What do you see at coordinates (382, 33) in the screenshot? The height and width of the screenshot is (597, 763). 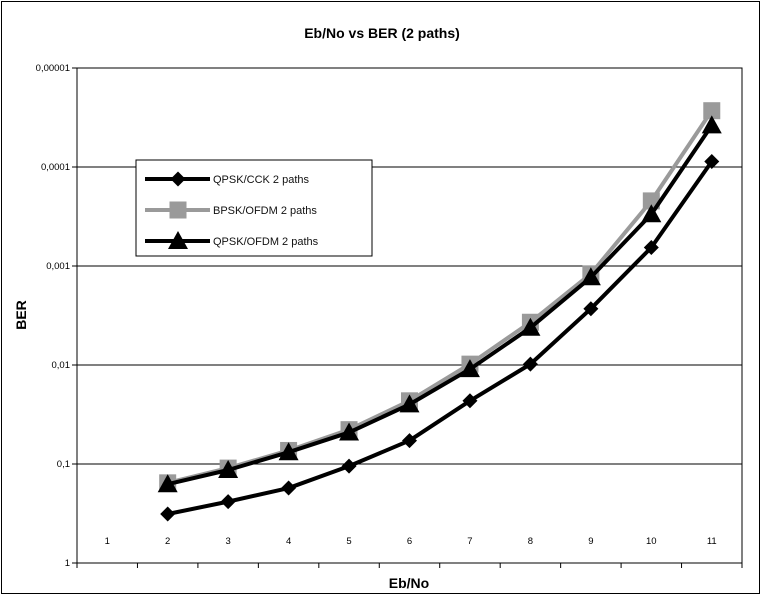 I see `chart-title: Eb/No vs BER (2 paths)` at bounding box center [382, 33].